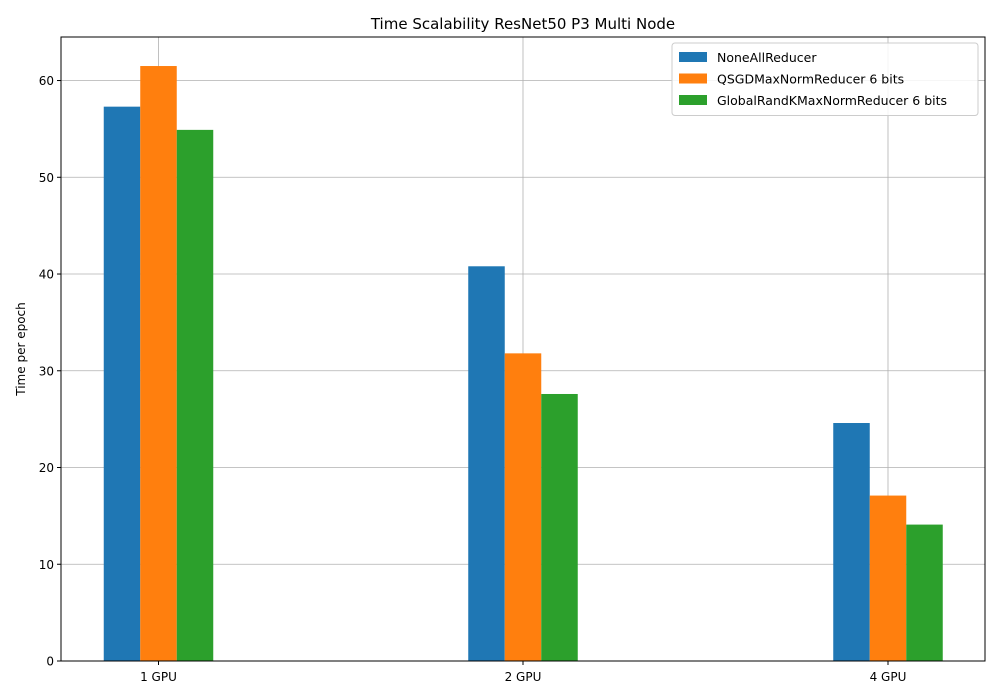  I want to click on legend-label: NoneAllReducer, so click(767, 57).